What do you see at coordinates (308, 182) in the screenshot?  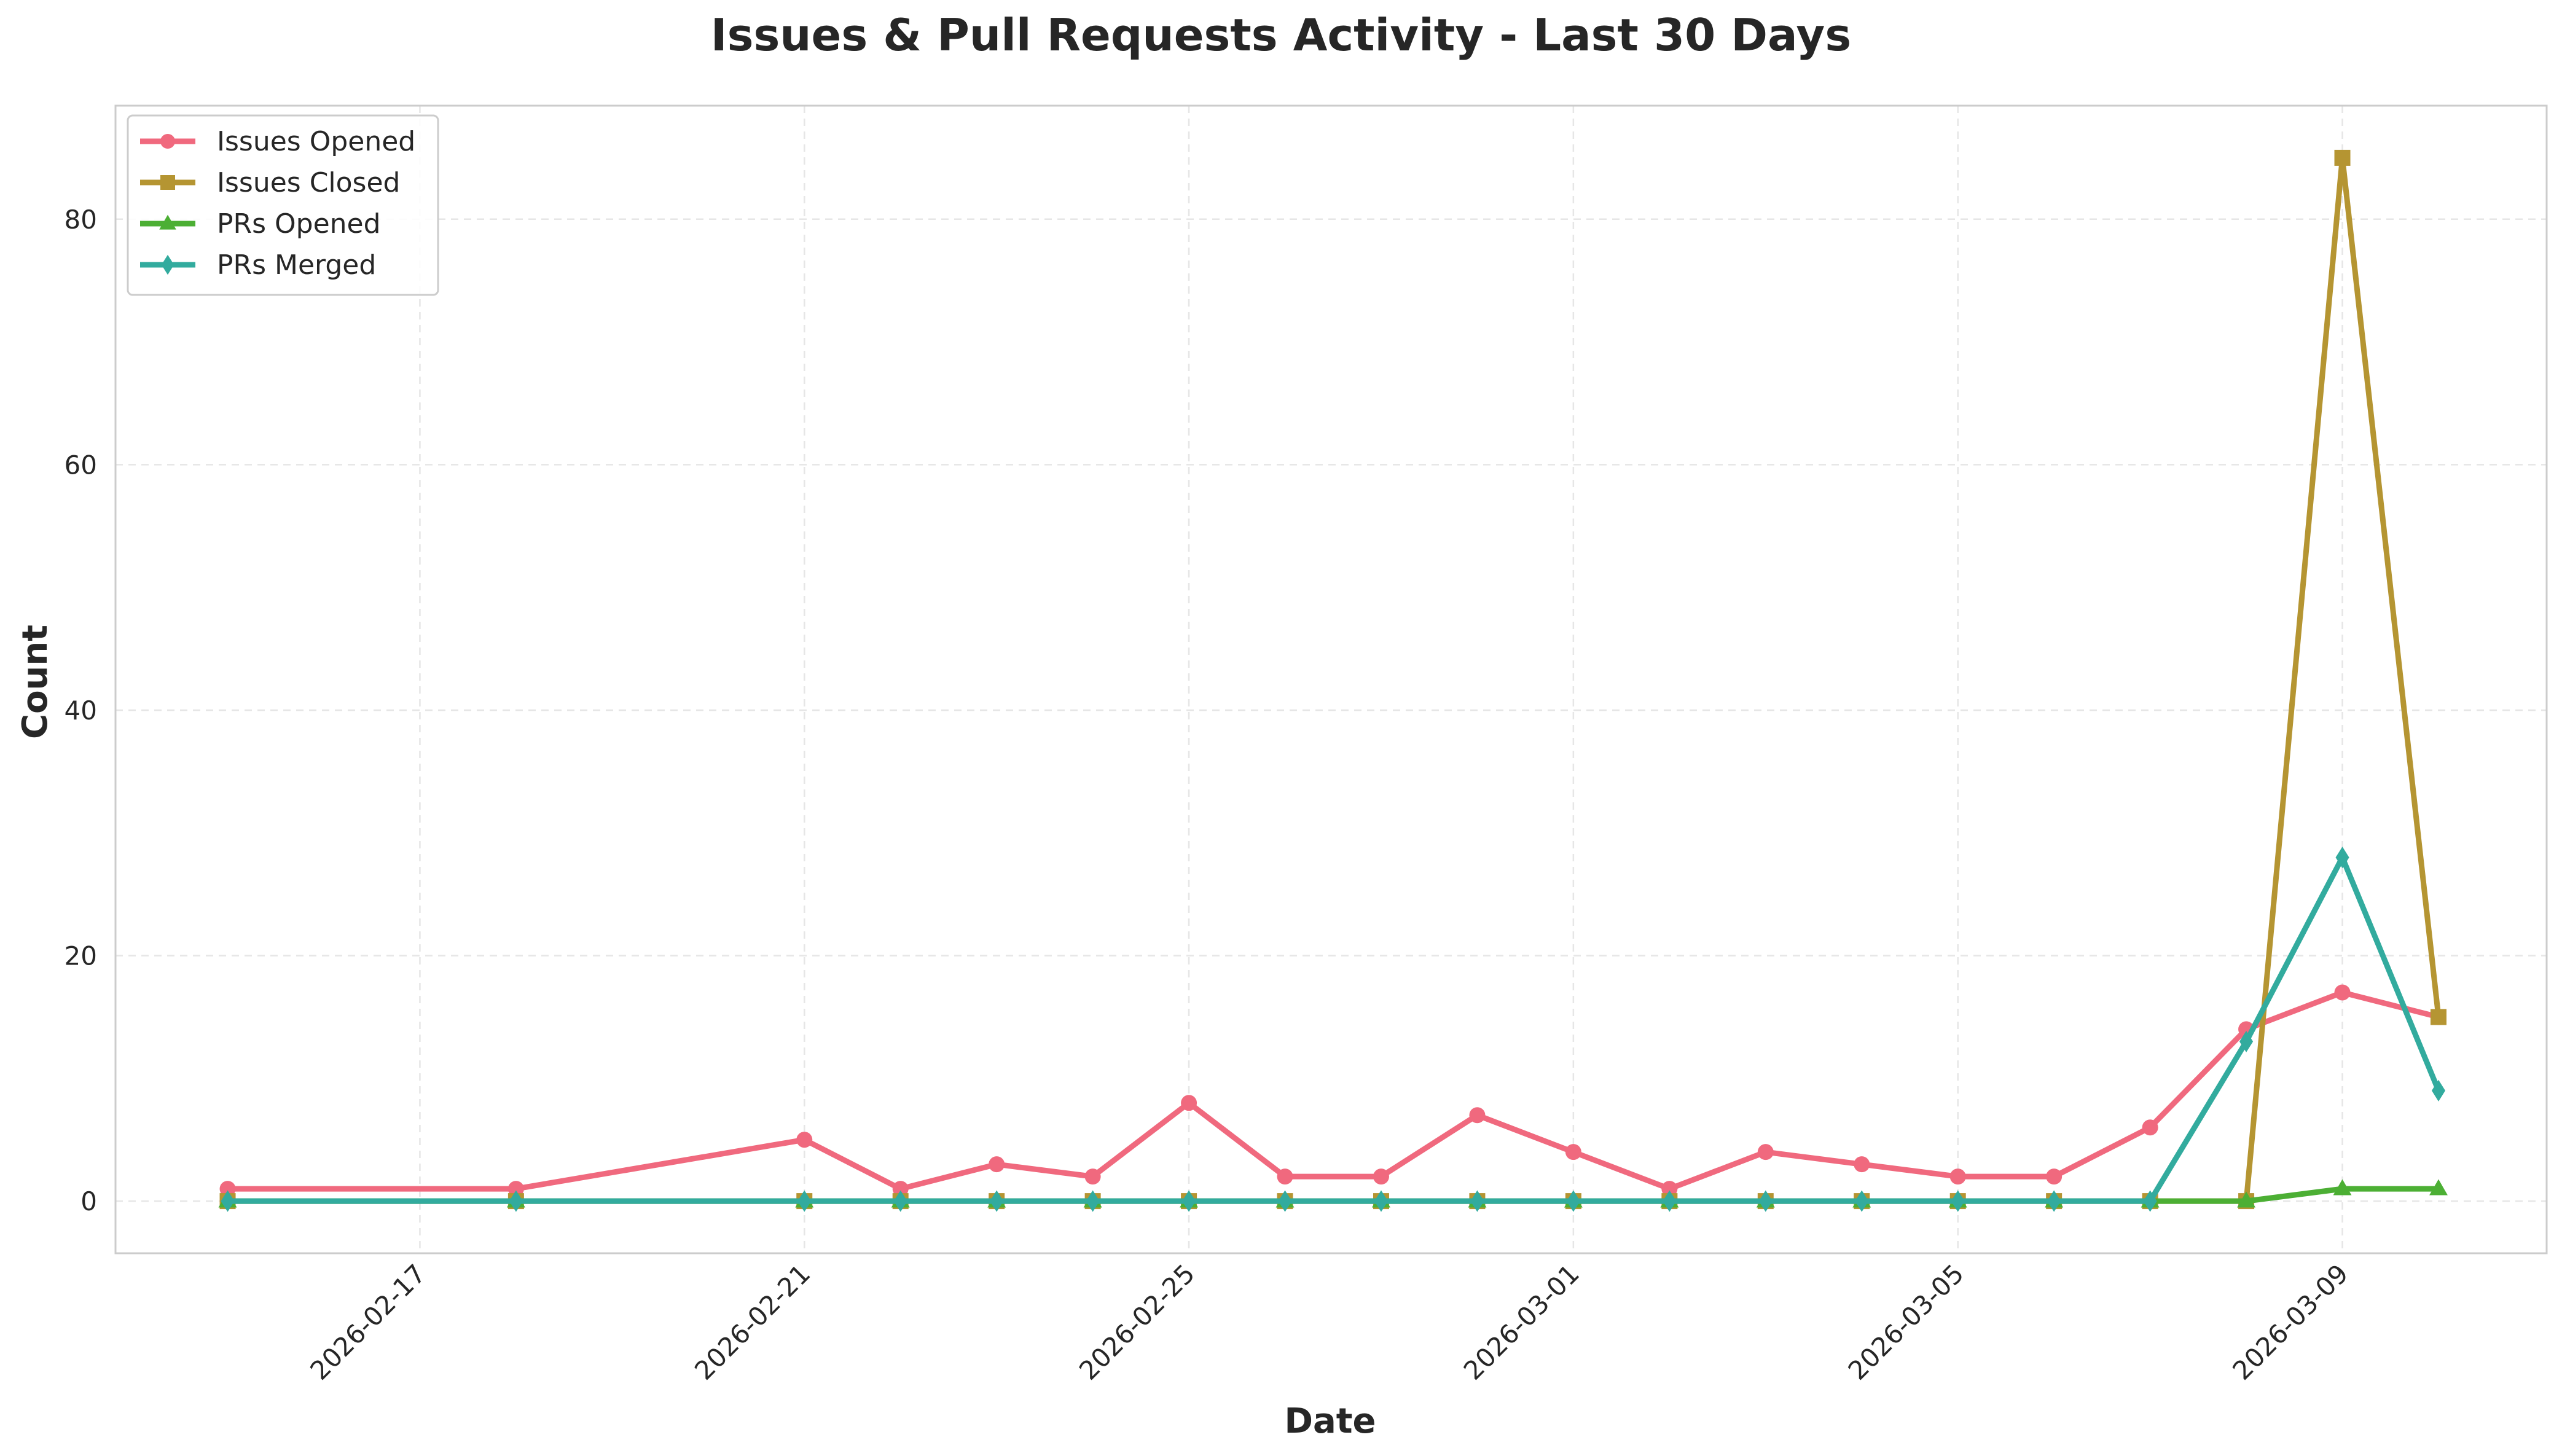 I see `legend-label: Issues Closed` at bounding box center [308, 182].